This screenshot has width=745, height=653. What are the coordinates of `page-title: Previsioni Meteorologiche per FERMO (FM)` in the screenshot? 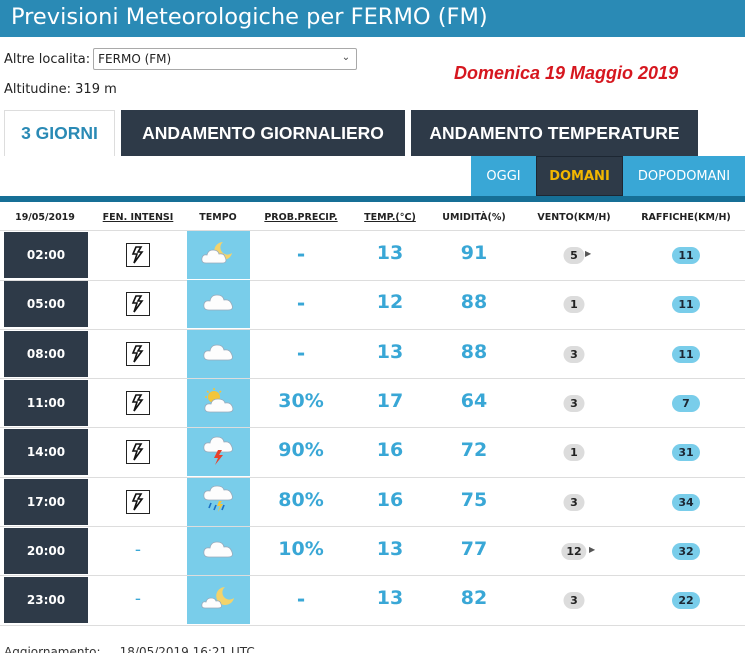 It's located at (249, 17).